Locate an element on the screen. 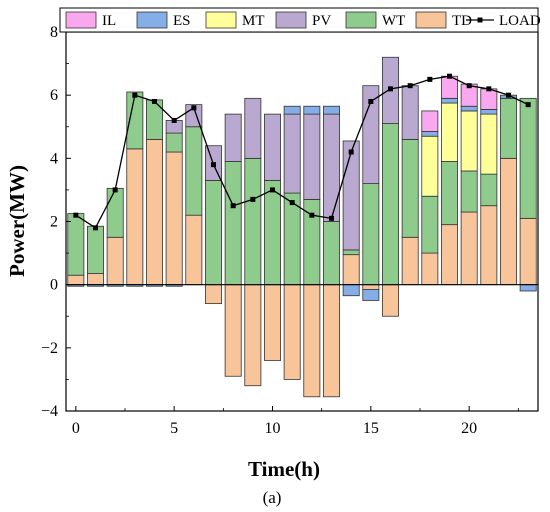 The width and height of the screenshot is (550, 512). load-point-h10 is located at coordinates (272, 190).